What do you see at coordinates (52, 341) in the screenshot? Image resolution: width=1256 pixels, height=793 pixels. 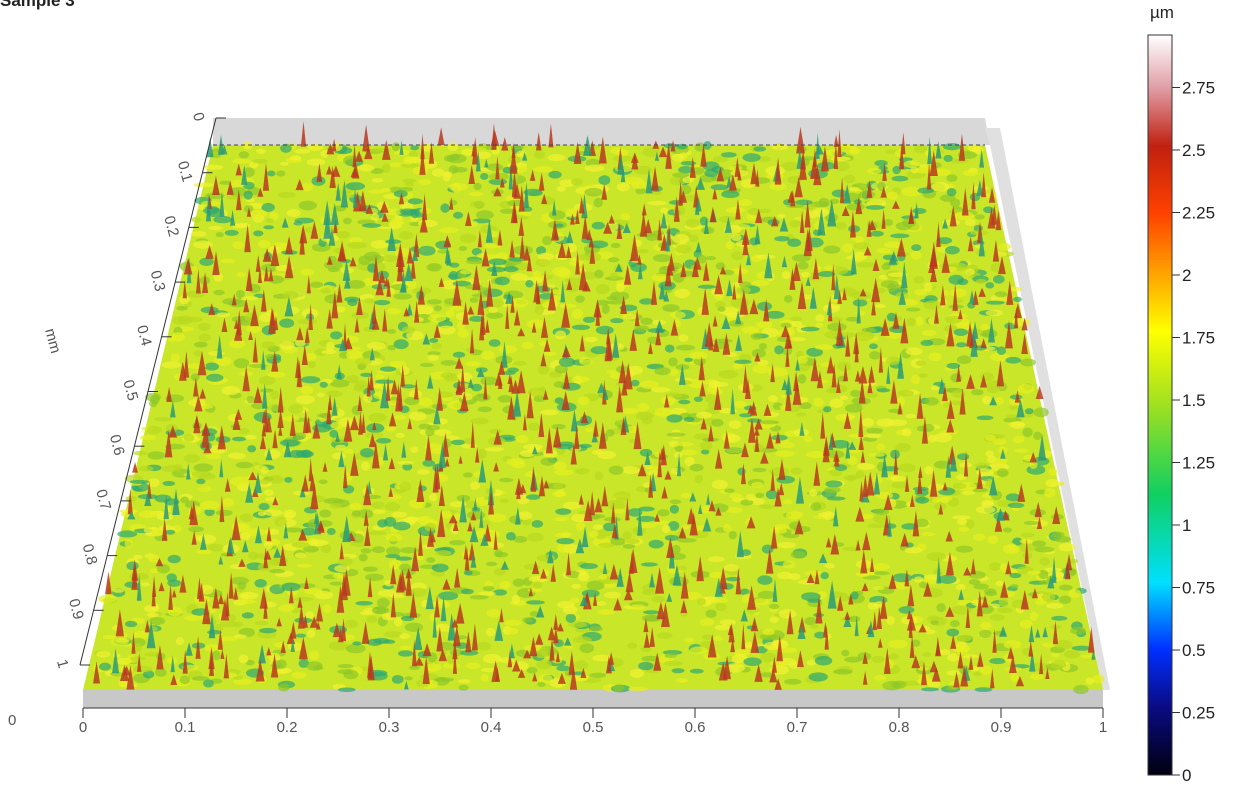 I see `y-axis-label: mm` at bounding box center [52, 341].